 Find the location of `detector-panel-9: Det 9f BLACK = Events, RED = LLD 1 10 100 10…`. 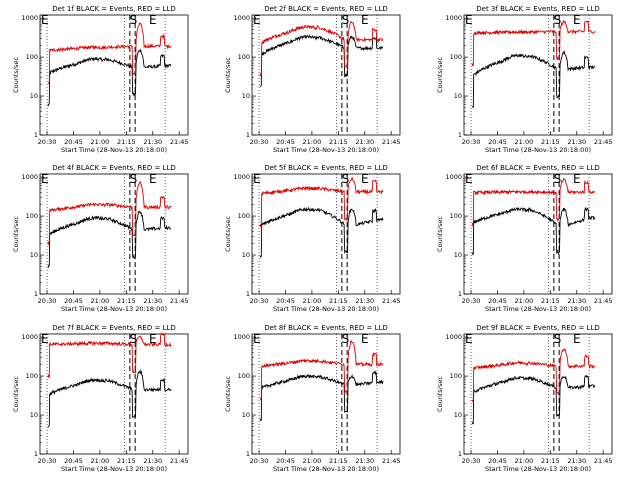

detector-panel-9: Det 9f BLACK = Events, RED = LLD 1 10 100 10… is located at coordinates (524, 398).